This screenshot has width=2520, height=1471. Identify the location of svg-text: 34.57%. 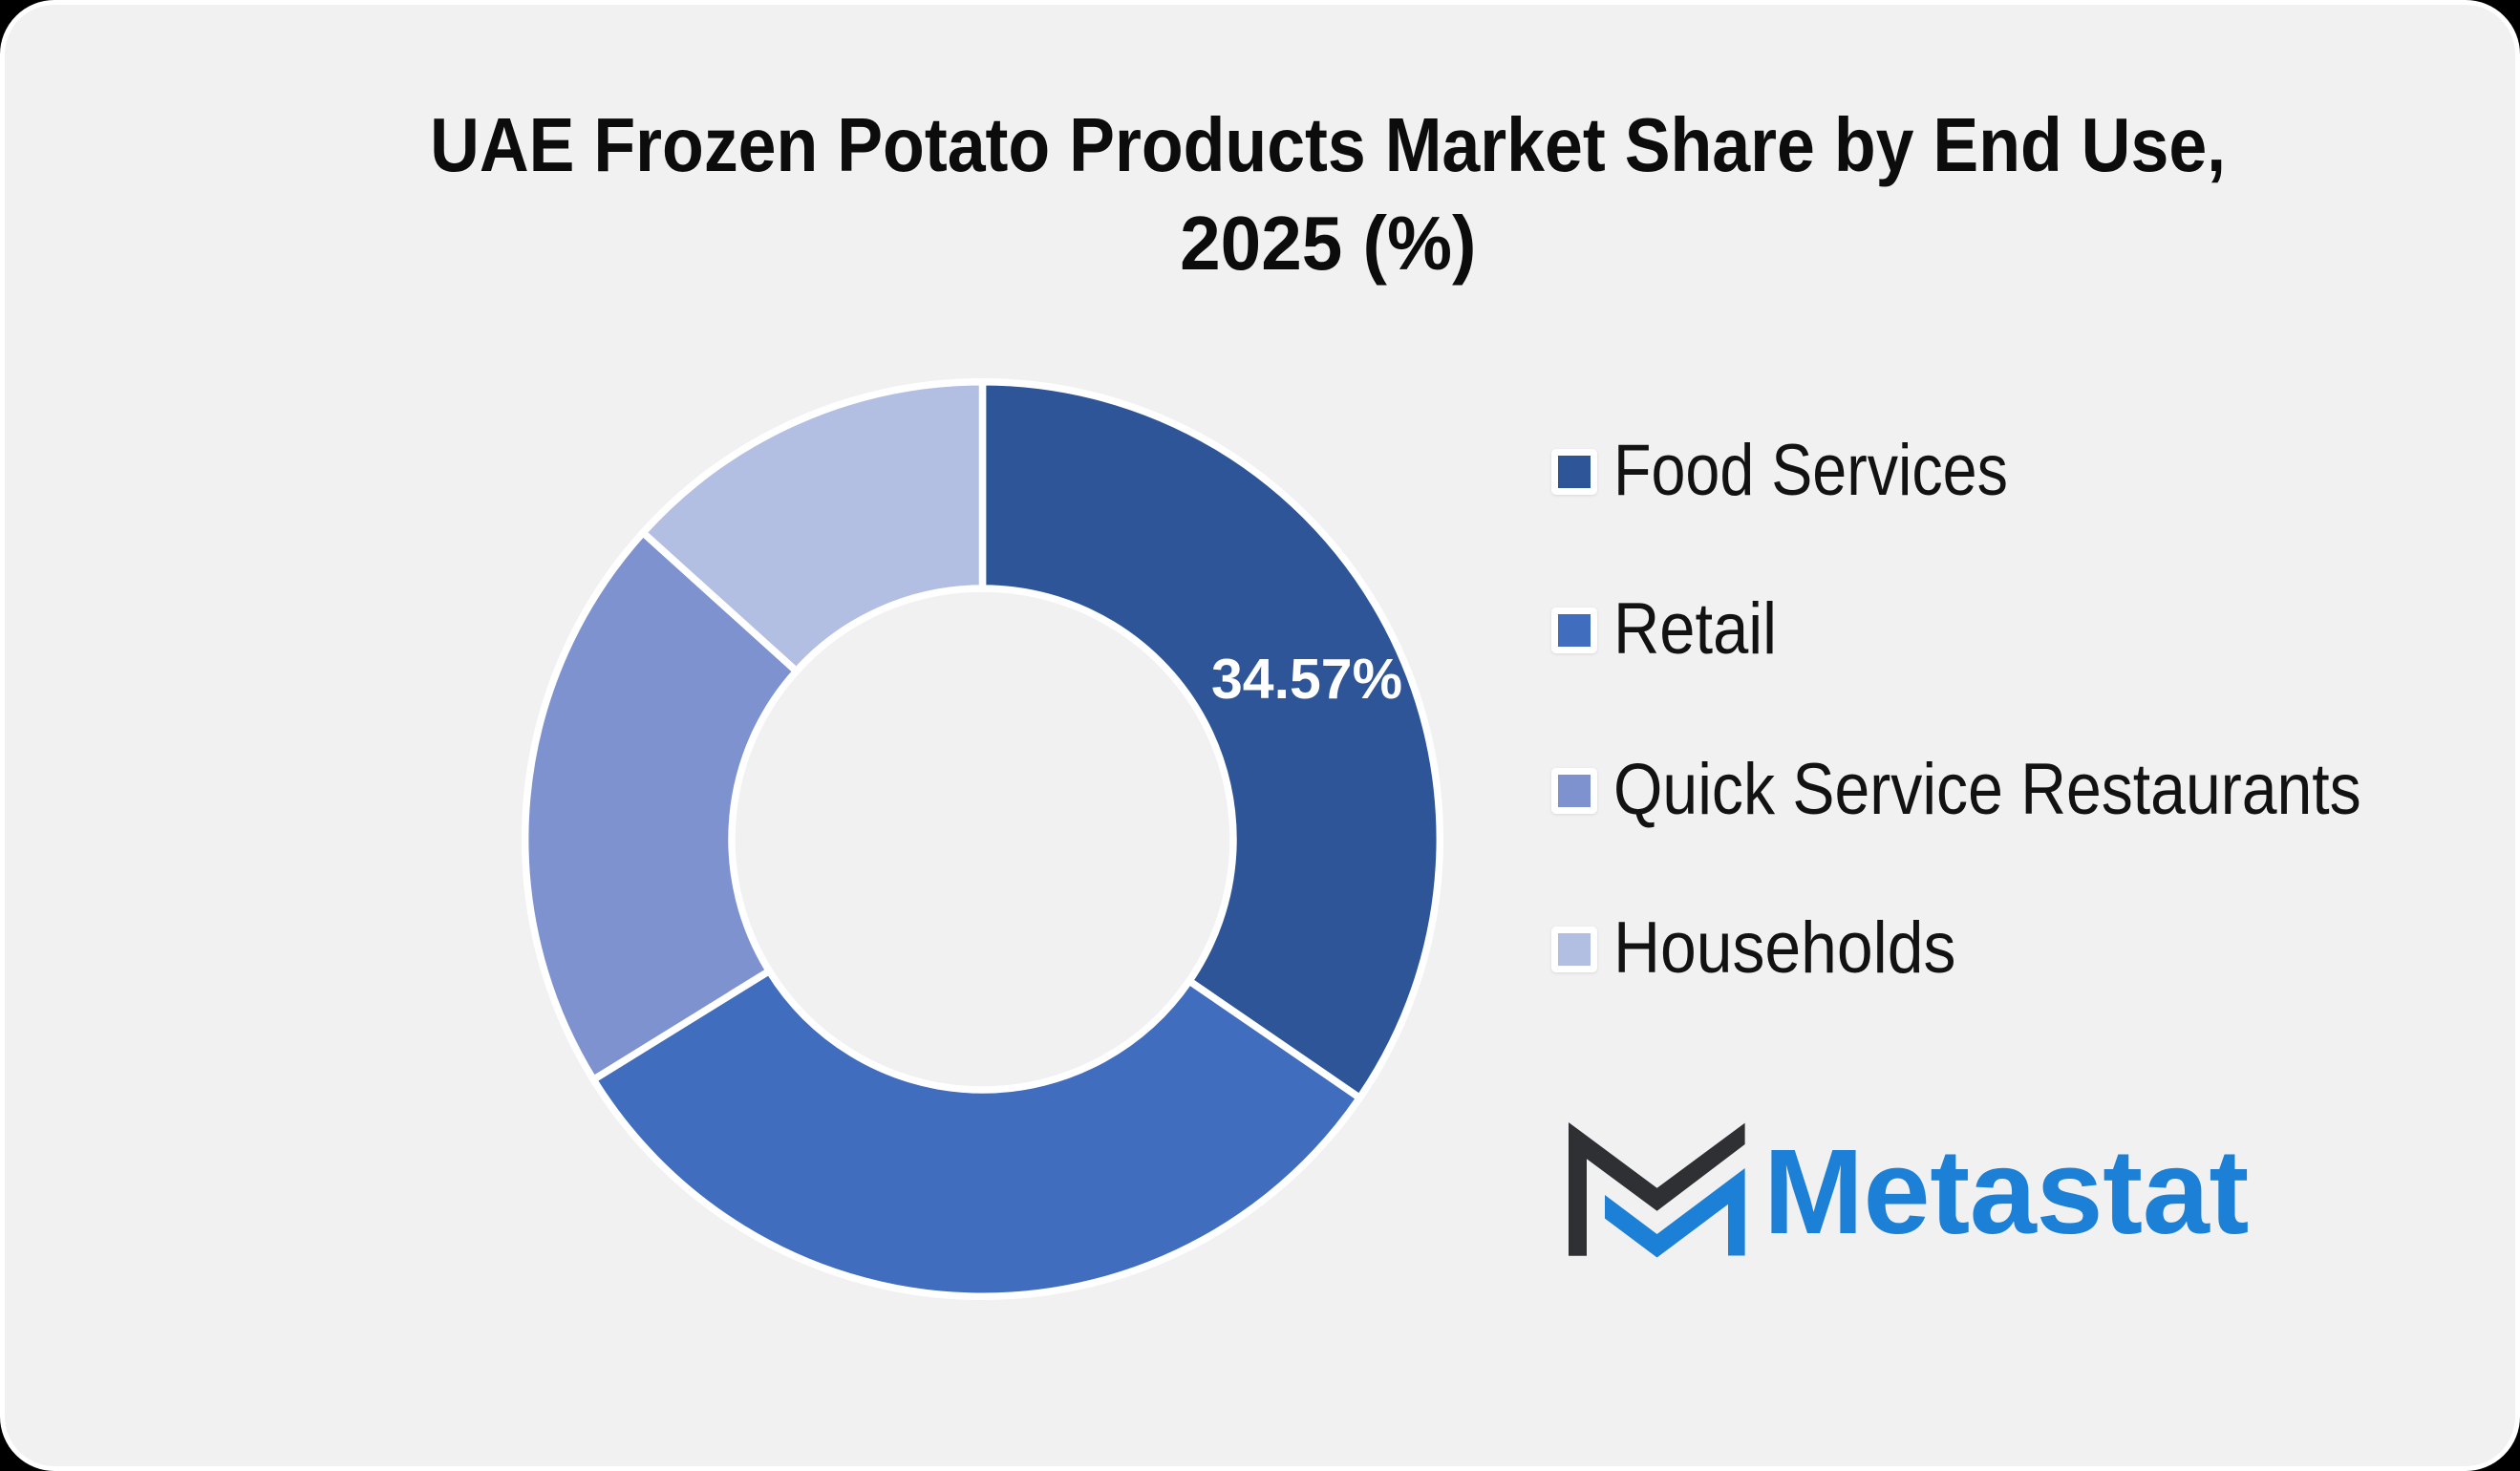
(1307, 679).